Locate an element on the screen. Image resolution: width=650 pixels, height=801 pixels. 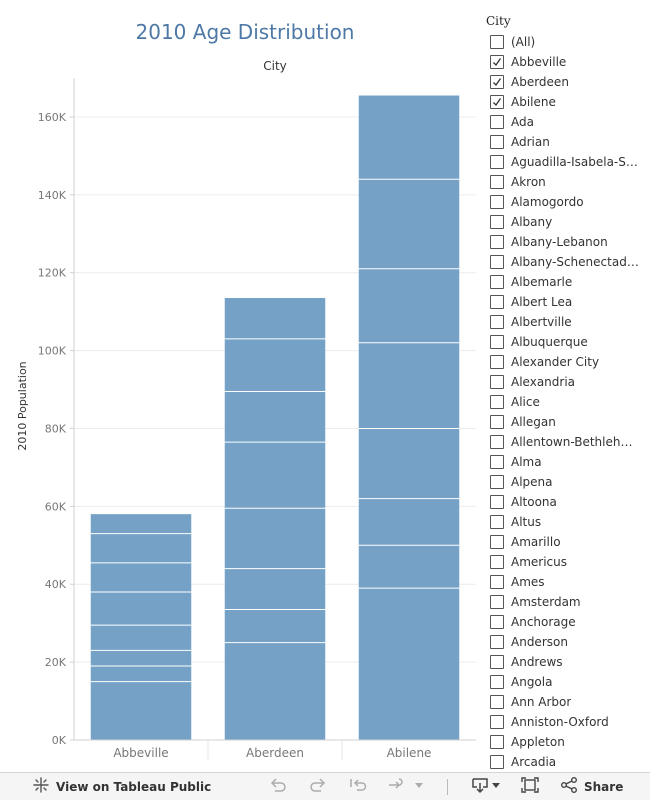
filter-item-label: Albany-Lebanon is located at coordinates (559, 242).